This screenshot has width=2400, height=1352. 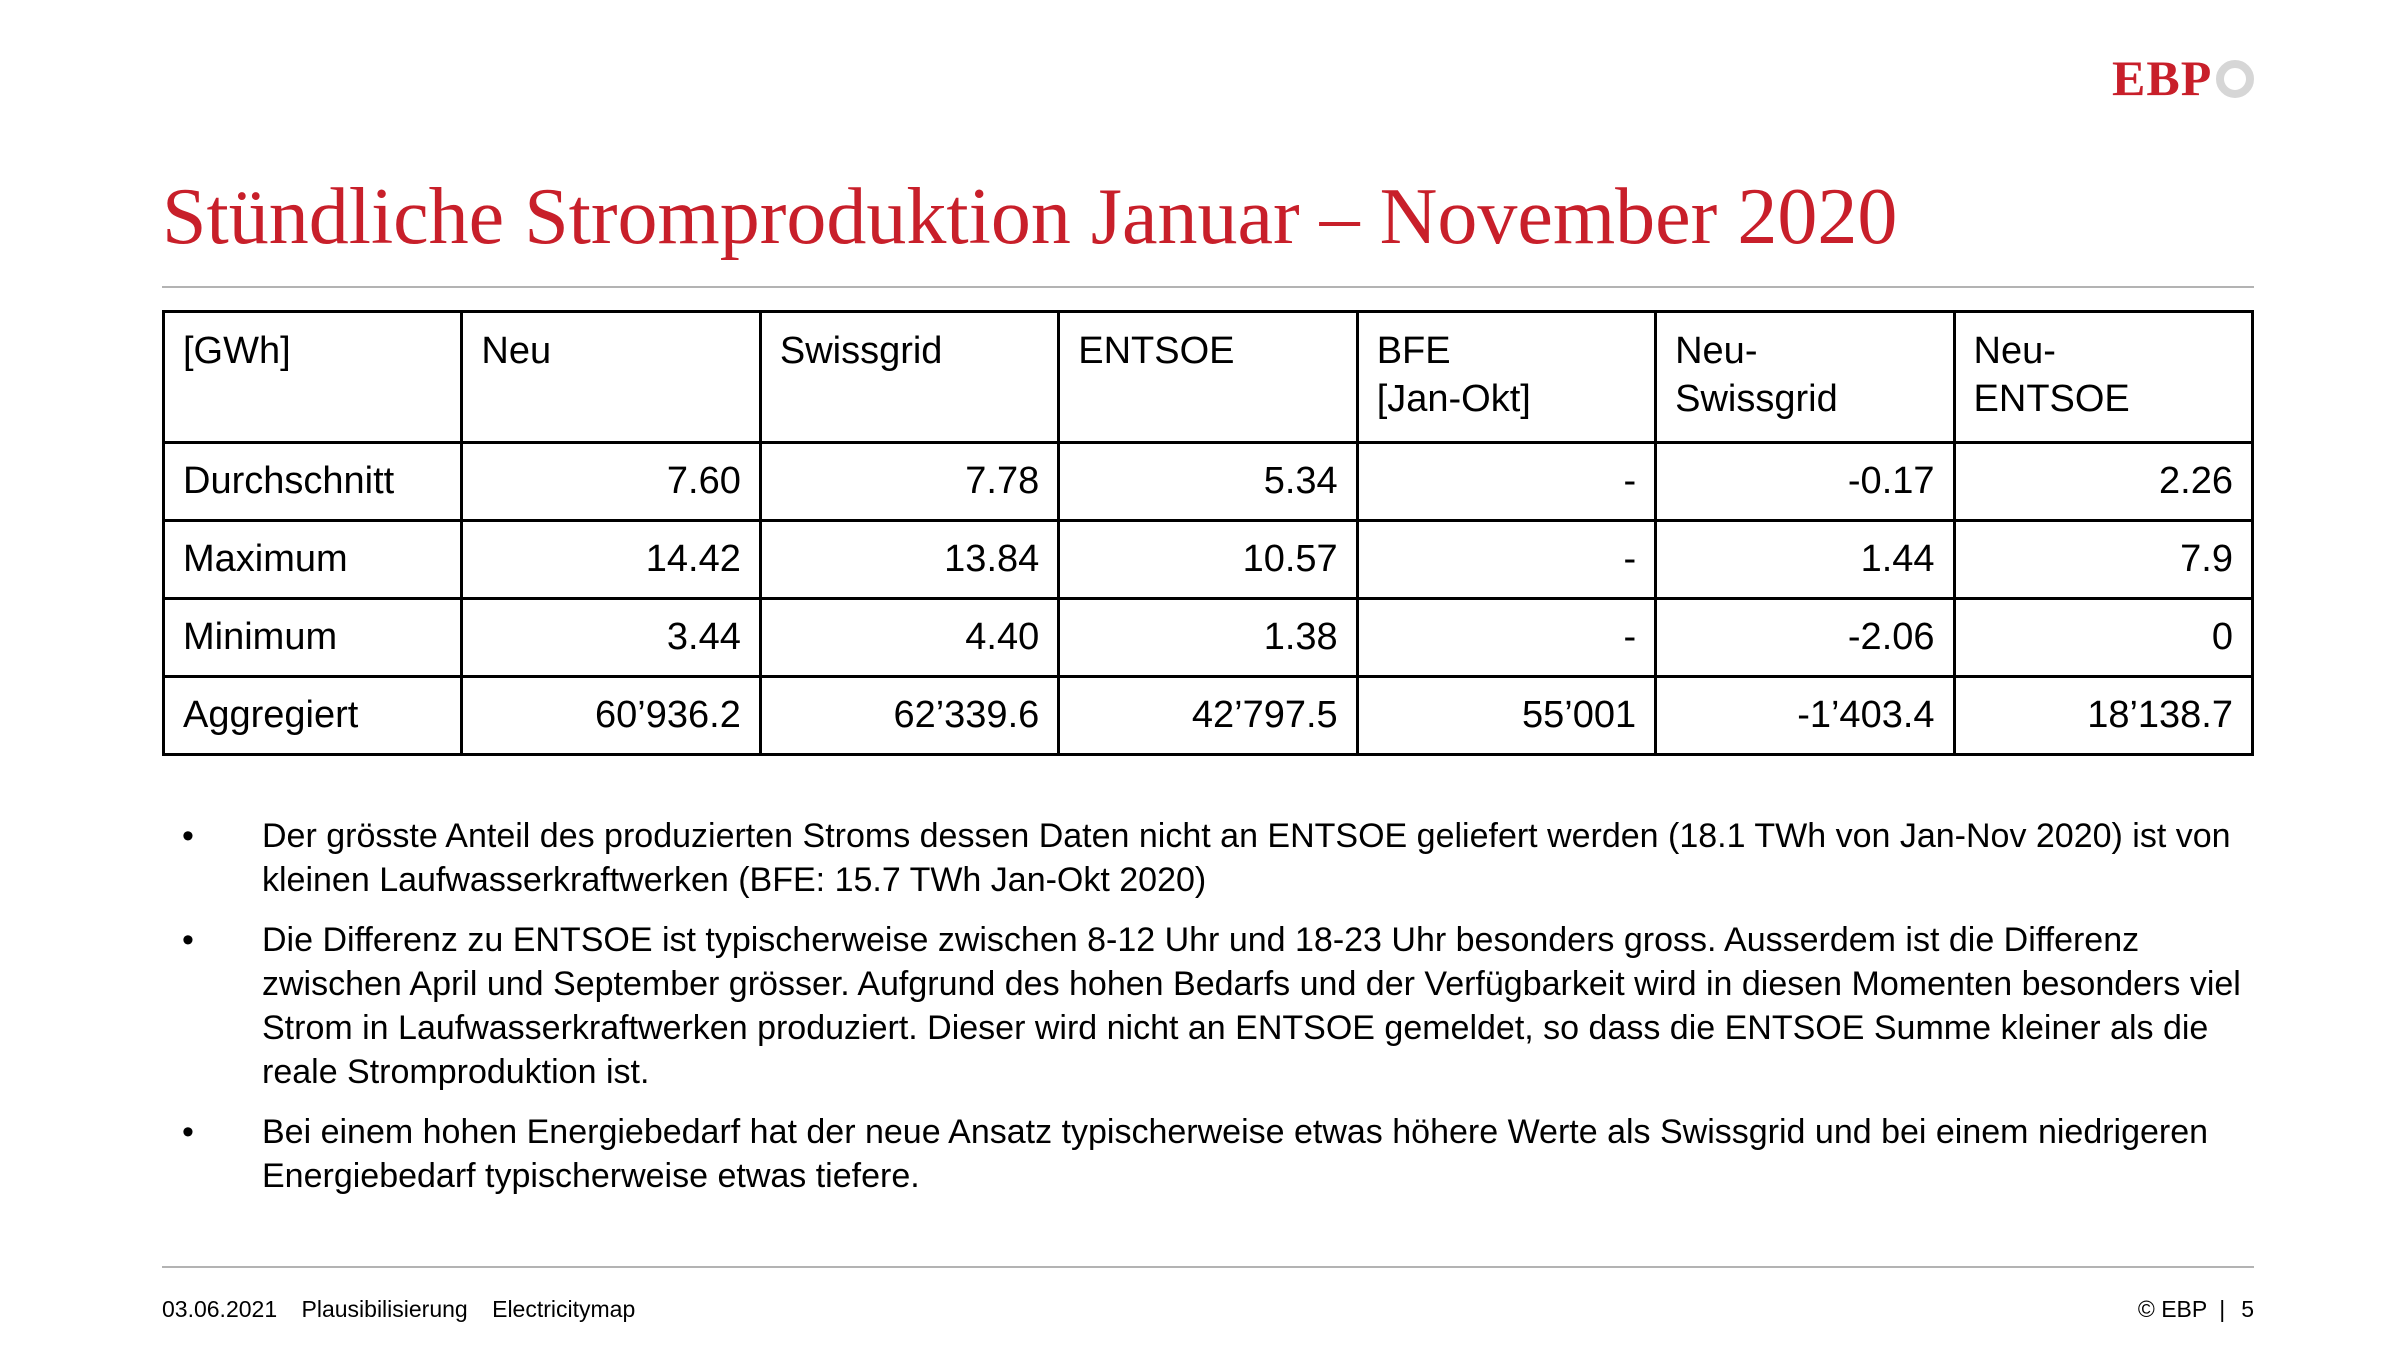 What do you see at coordinates (2172, 1309) in the screenshot?
I see `footer-copyright: © EBP` at bounding box center [2172, 1309].